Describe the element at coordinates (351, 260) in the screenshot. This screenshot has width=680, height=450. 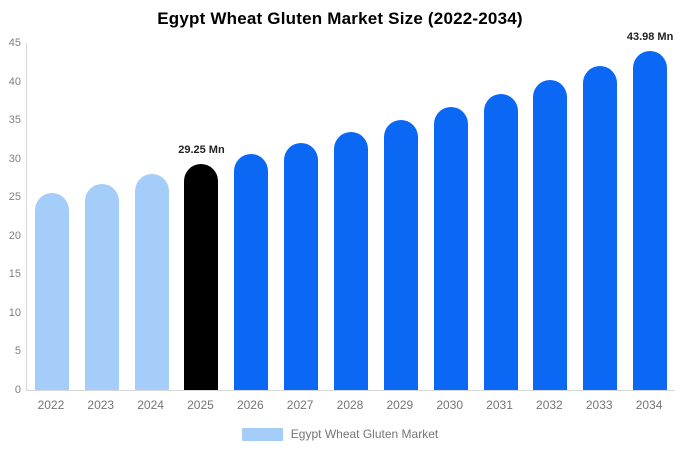
I see `bar-2028` at that location.